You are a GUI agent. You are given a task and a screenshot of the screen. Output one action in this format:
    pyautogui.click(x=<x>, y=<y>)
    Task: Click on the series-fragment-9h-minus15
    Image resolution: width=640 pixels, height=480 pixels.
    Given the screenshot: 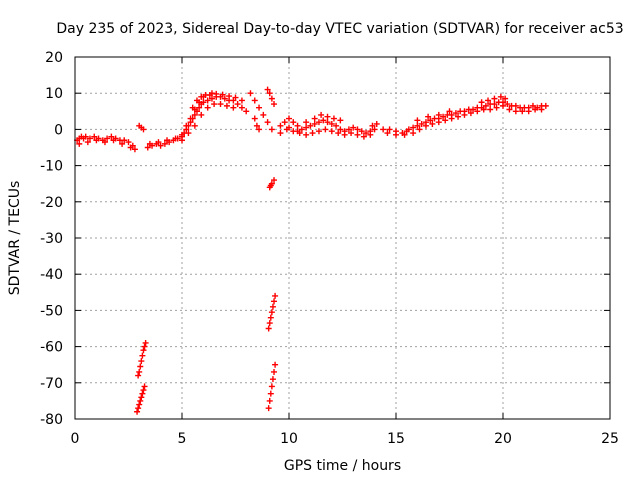 What is the action you would take?
    pyautogui.click(x=272, y=184)
    